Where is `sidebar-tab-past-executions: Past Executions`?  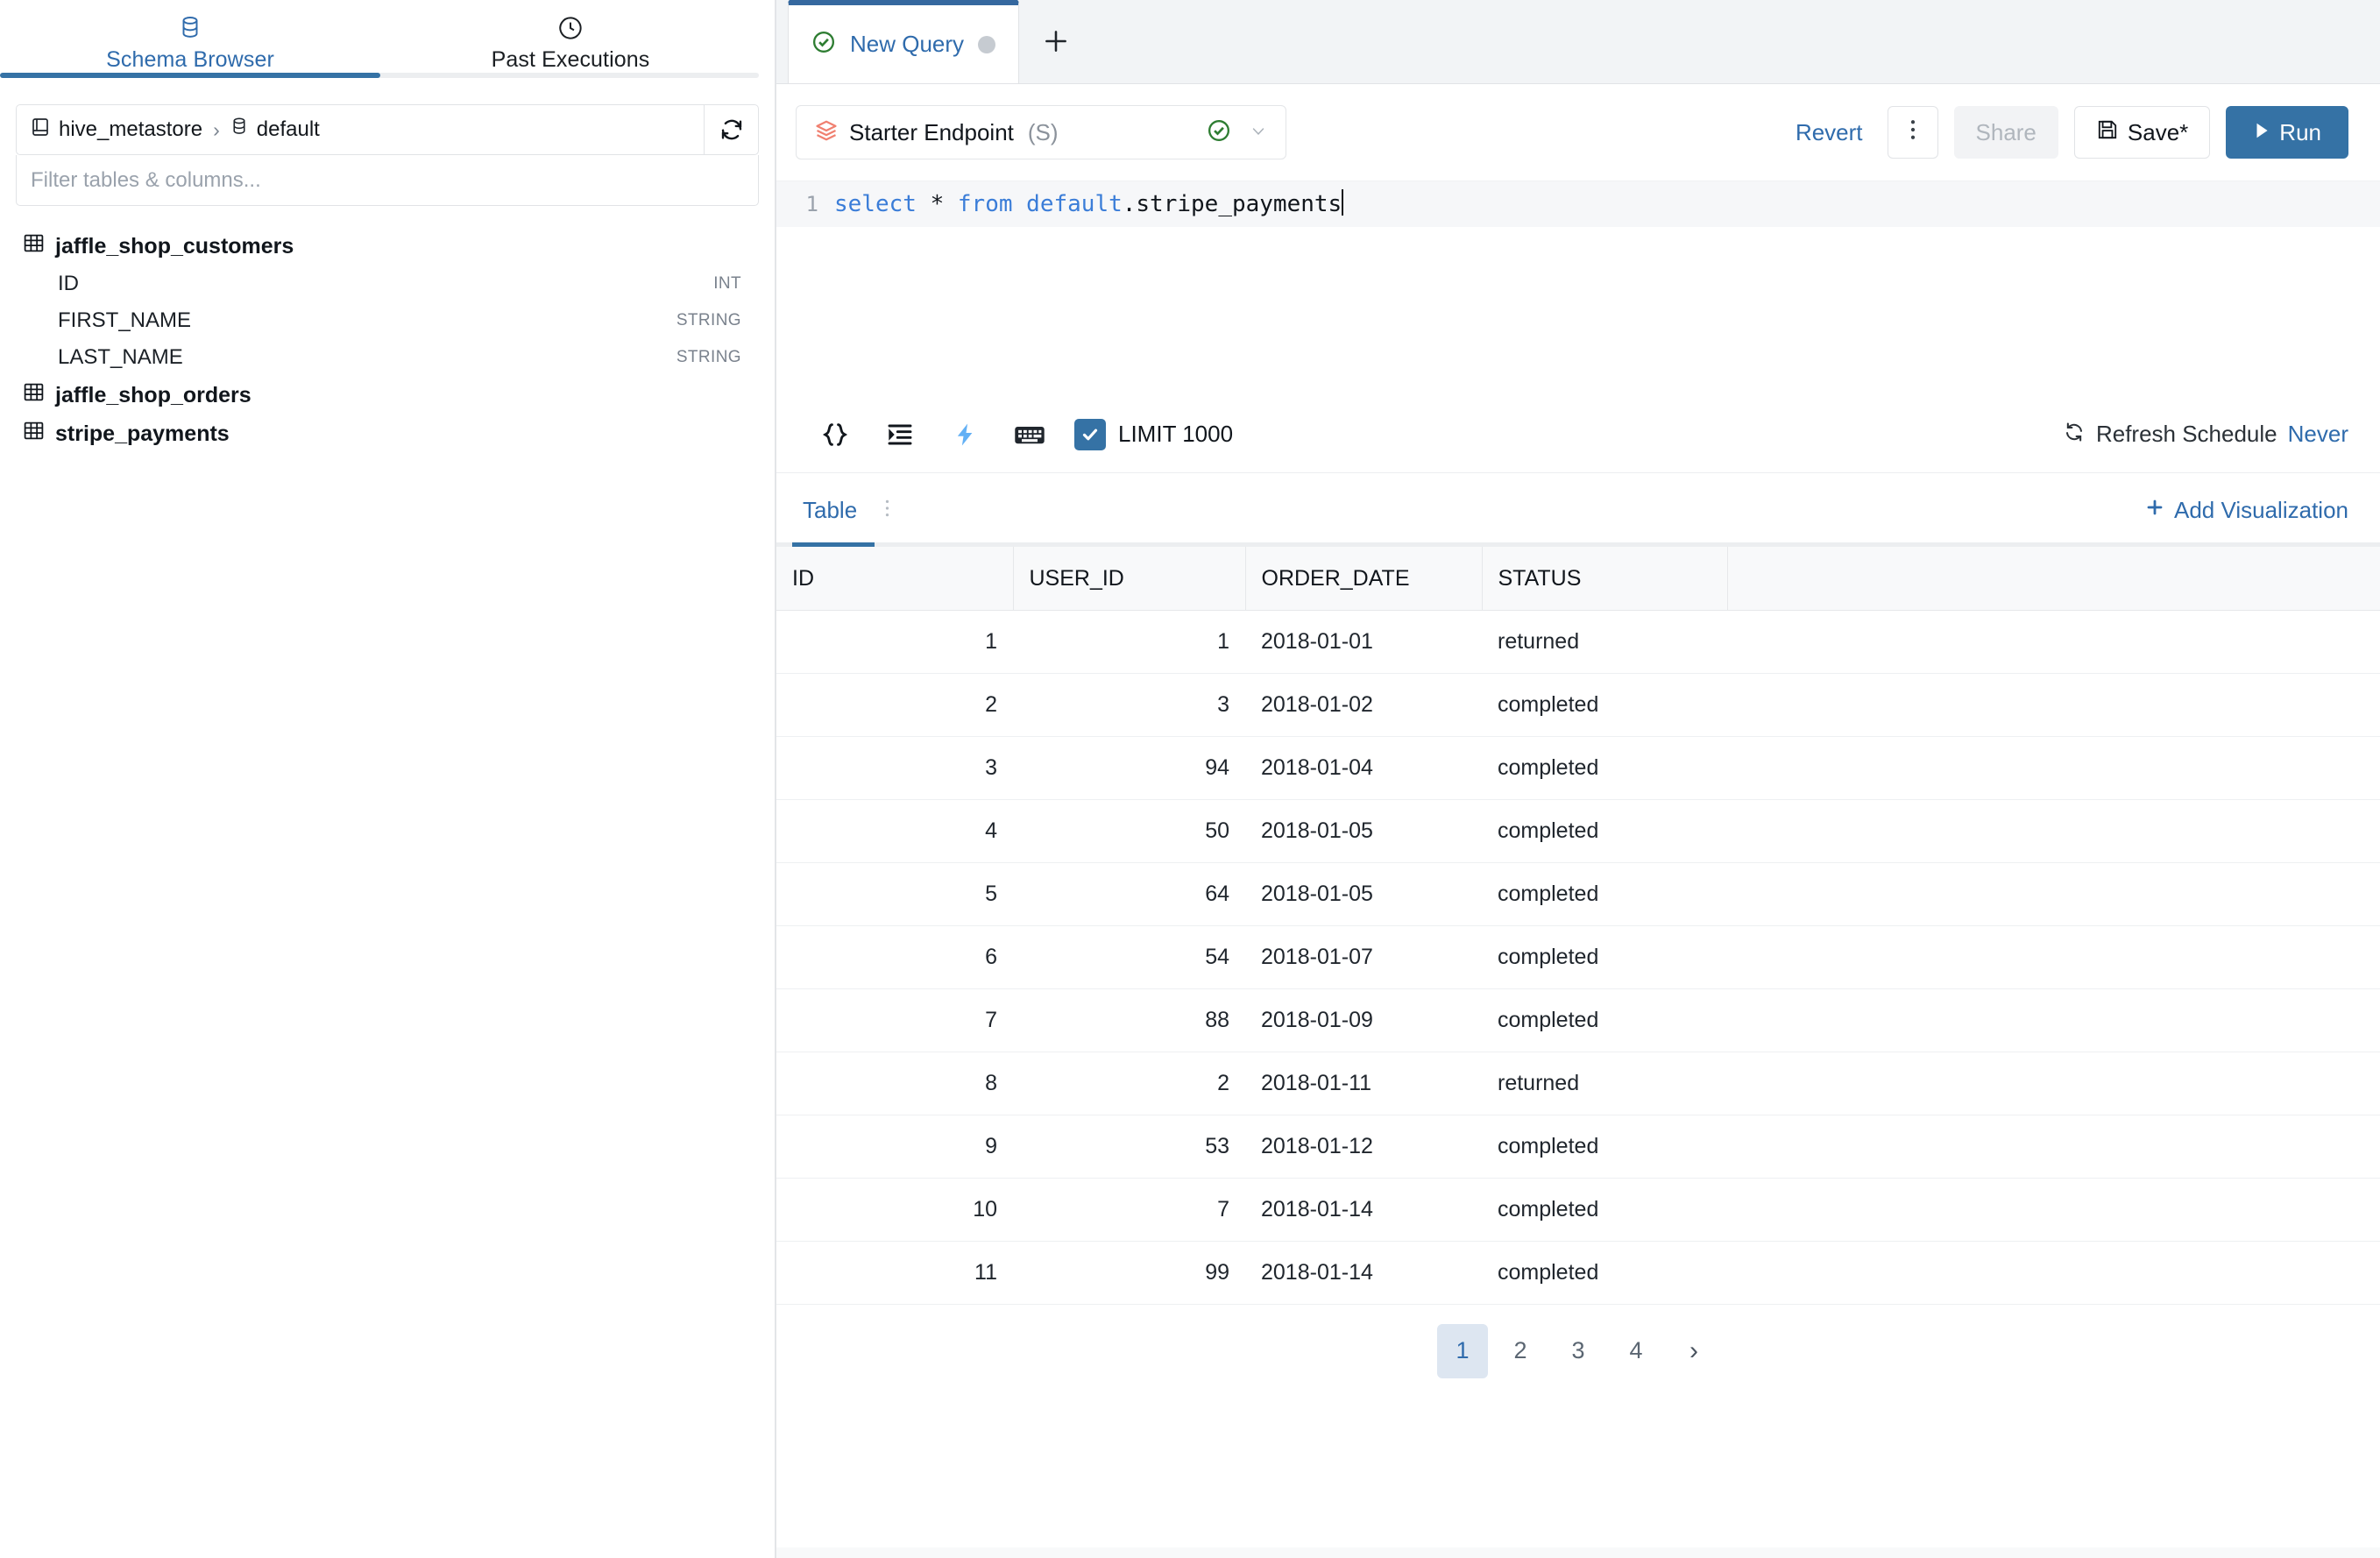
sidebar-tab-past-executions: Past Executions is located at coordinates (570, 45).